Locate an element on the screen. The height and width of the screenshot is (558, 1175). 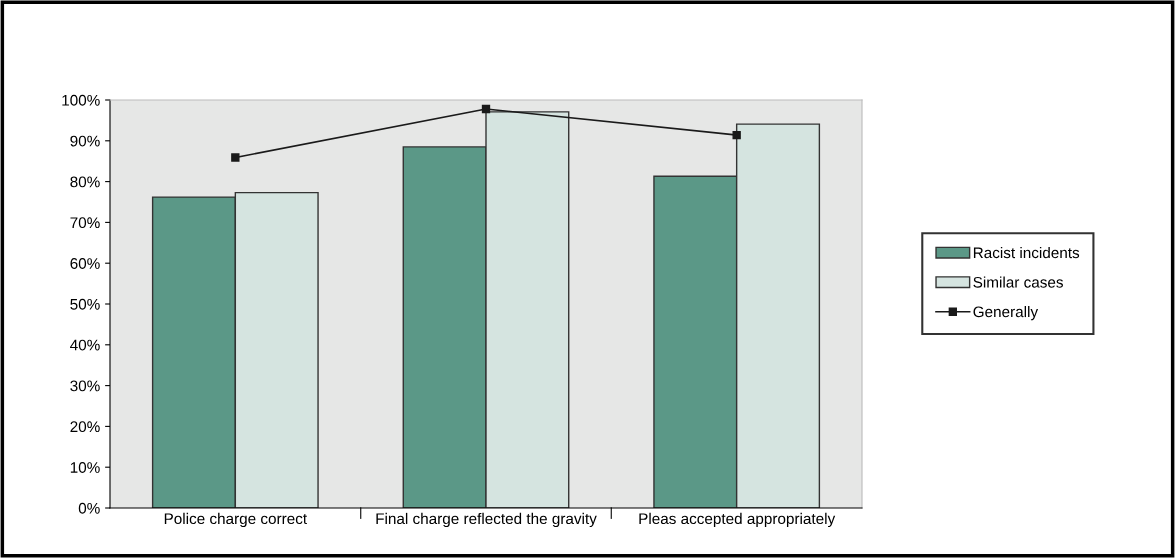
y-tick-label: 50% is located at coordinates (85, 304).